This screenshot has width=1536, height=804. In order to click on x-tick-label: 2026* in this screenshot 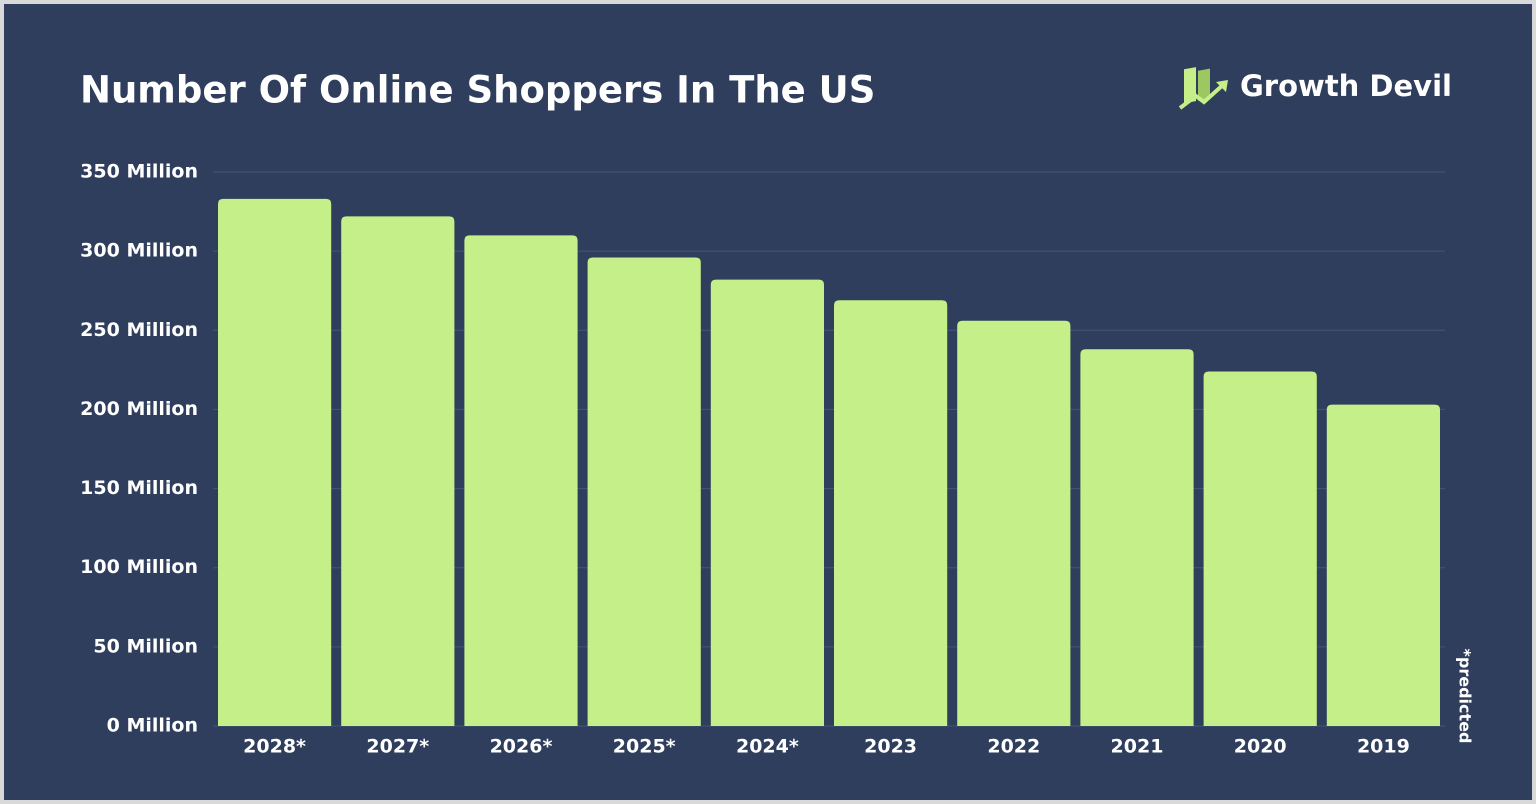, I will do `click(521, 747)`.